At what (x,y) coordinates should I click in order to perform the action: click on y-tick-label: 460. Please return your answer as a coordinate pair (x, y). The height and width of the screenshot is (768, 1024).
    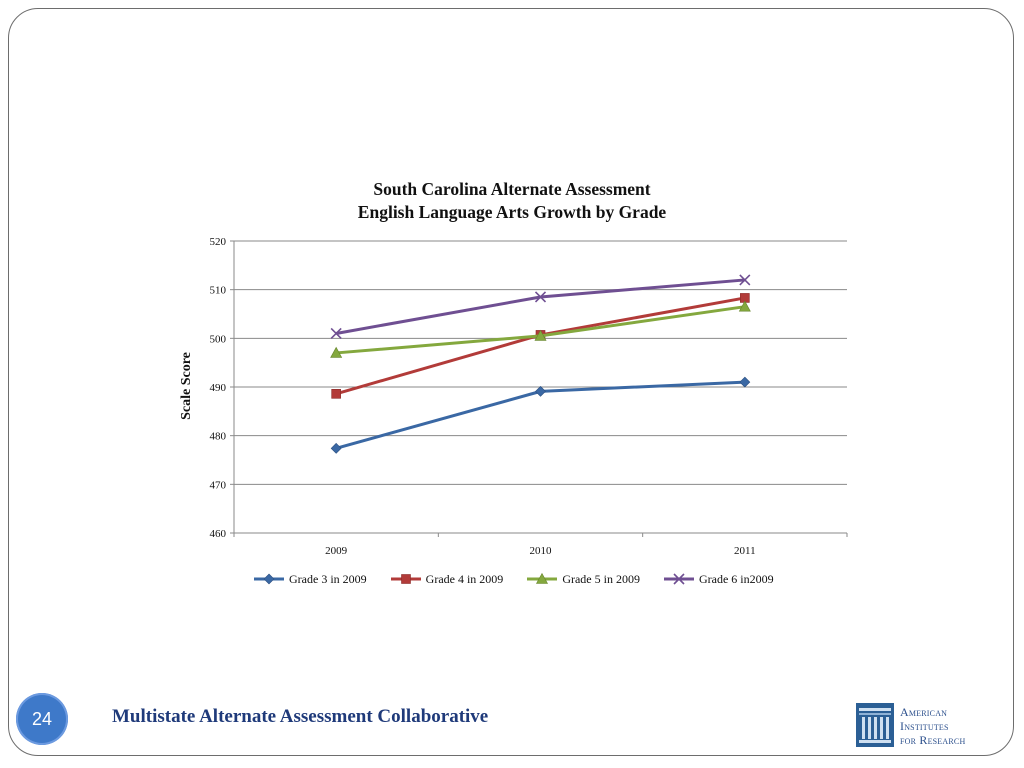
    Looking at the image, I should click on (218, 534).